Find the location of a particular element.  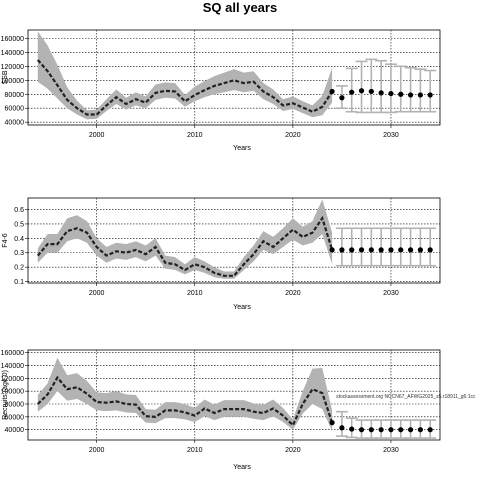

y-tick-label: 0.2 is located at coordinates (19, 268).